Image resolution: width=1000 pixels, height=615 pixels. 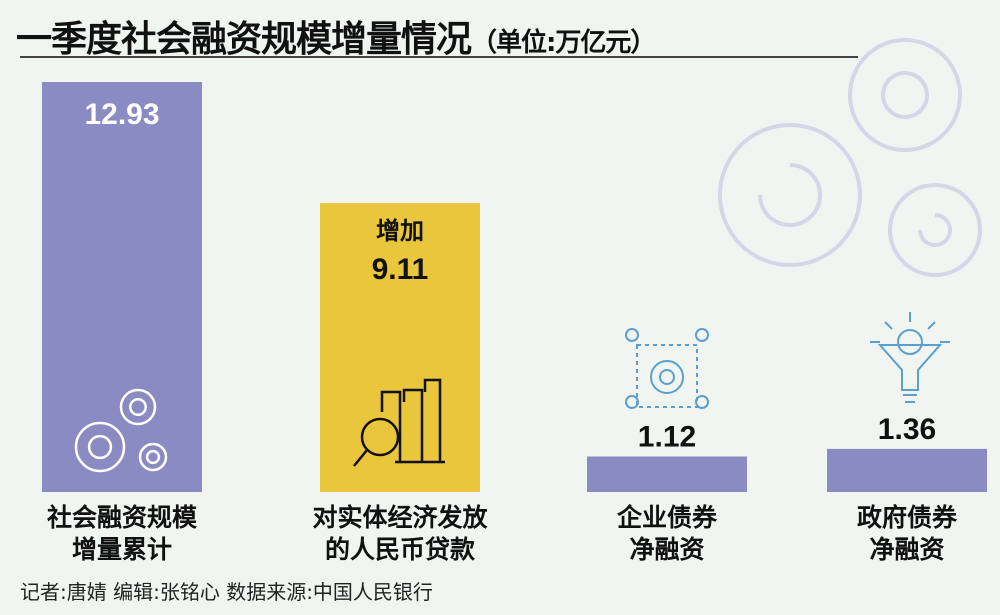 What do you see at coordinates (244, 39) in the screenshot?
I see `title-text: 一季度社会融资规模增量情况` at bounding box center [244, 39].